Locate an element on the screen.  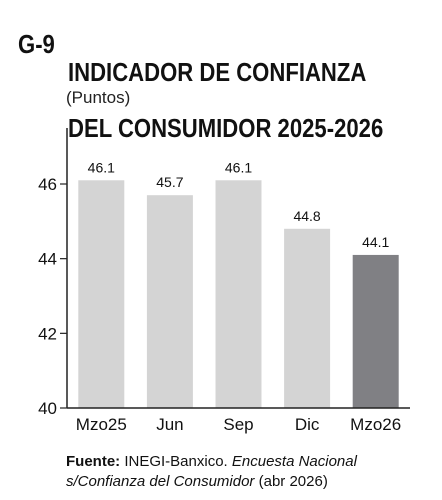
x-tick-label-Mzo26: Mzo26 is located at coordinates (375, 424).